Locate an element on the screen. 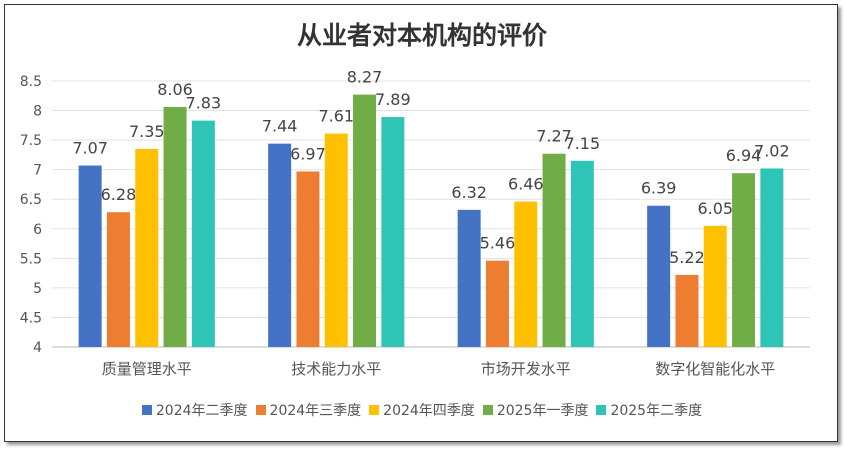 The image size is (844, 452). legend-label: 2024年二季度 is located at coordinates (201, 411).